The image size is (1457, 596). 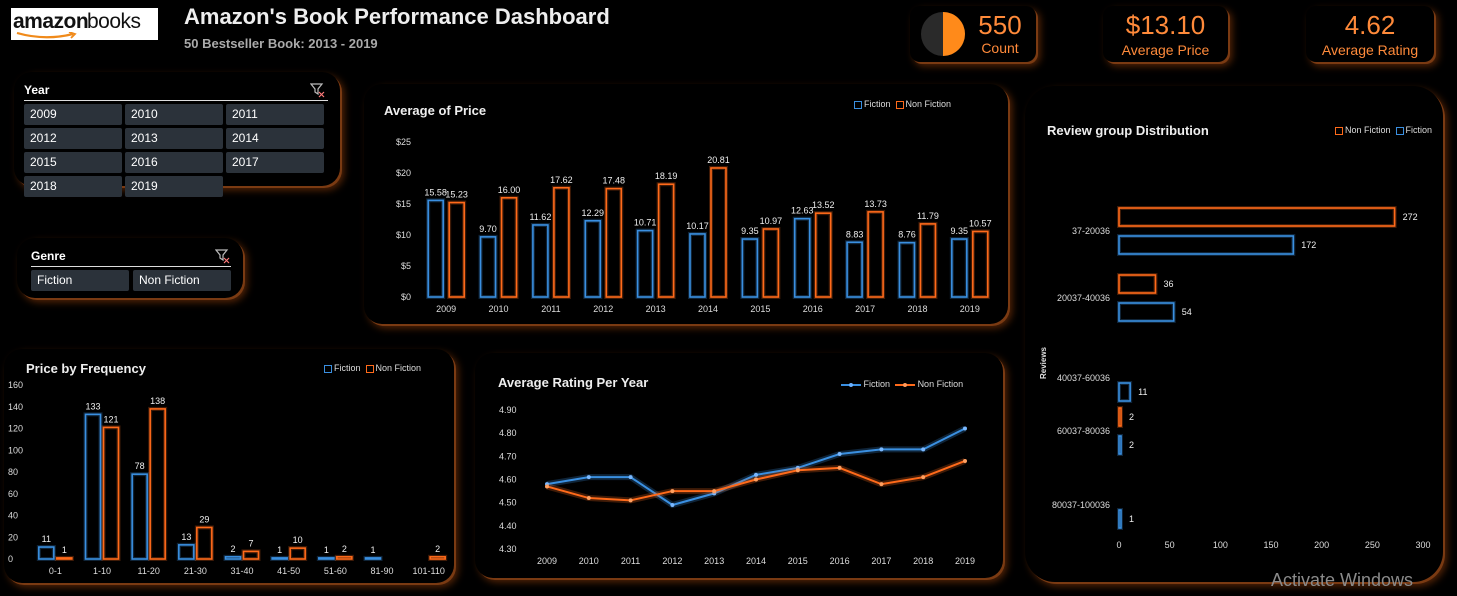 What do you see at coordinates (114, 21) in the screenshot?
I see `logo-word-books: books` at bounding box center [114, 21].